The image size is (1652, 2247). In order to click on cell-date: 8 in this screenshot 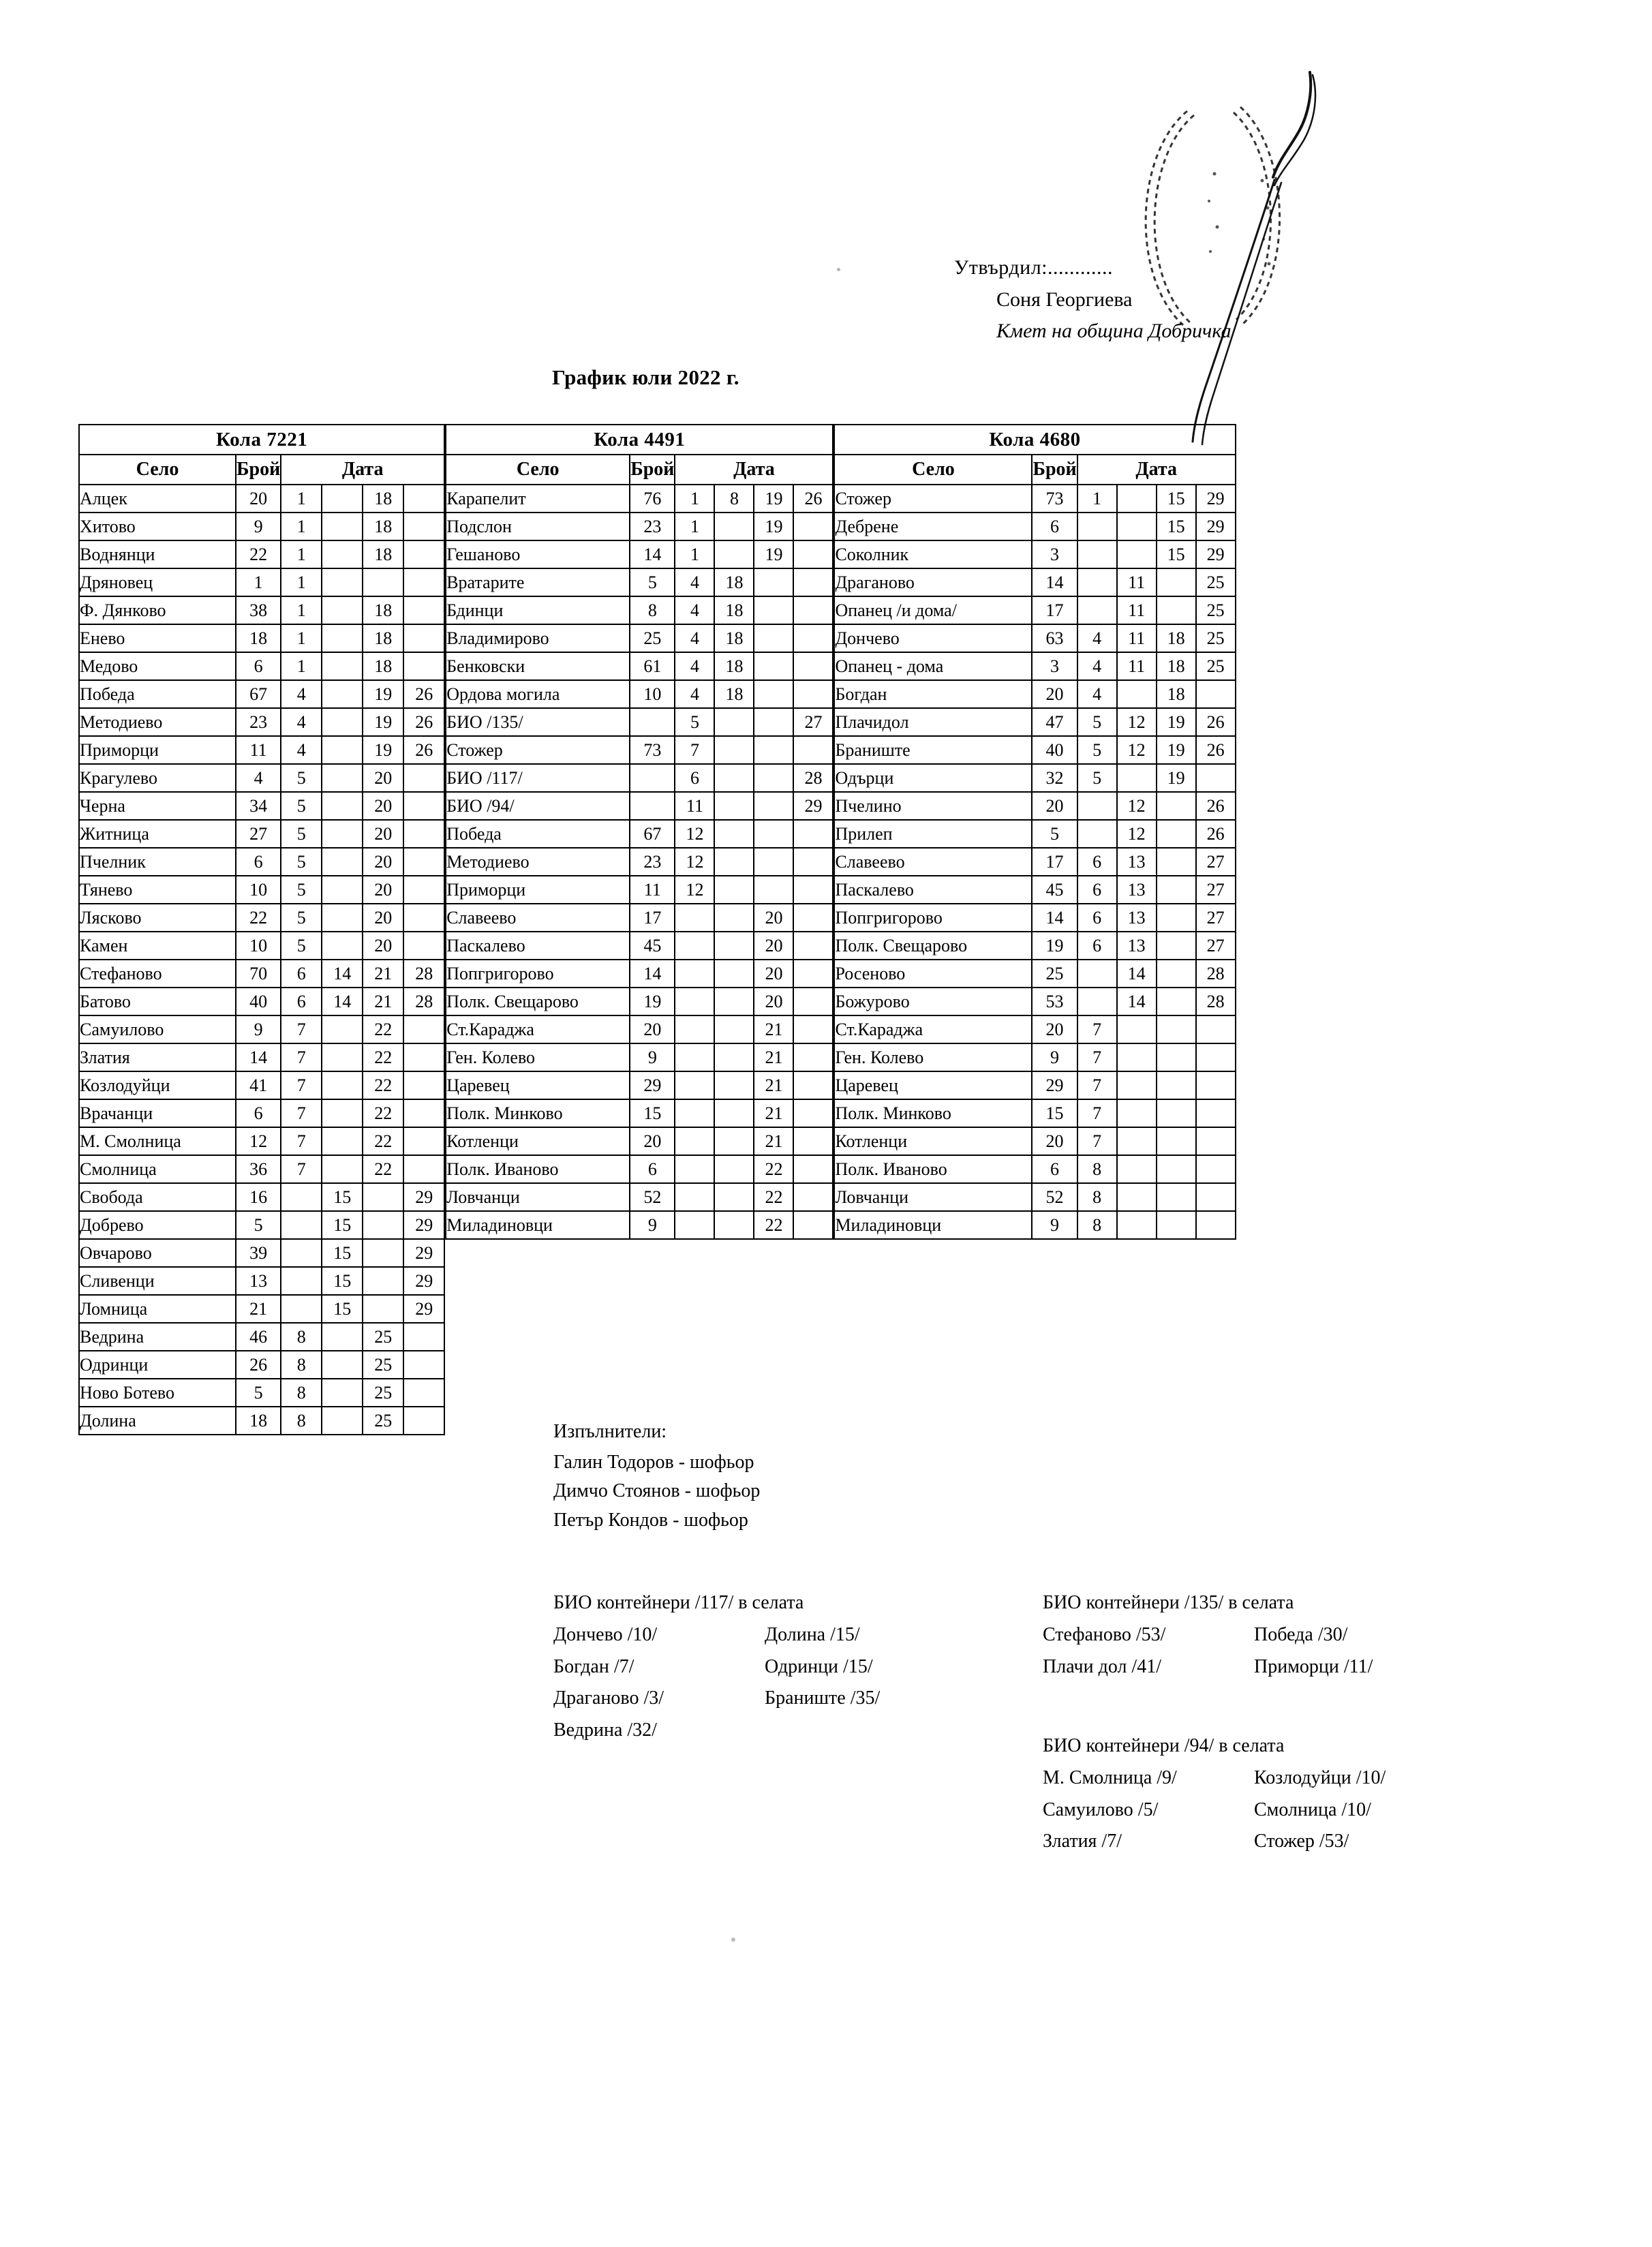, I will do `click(301, 1336)`.